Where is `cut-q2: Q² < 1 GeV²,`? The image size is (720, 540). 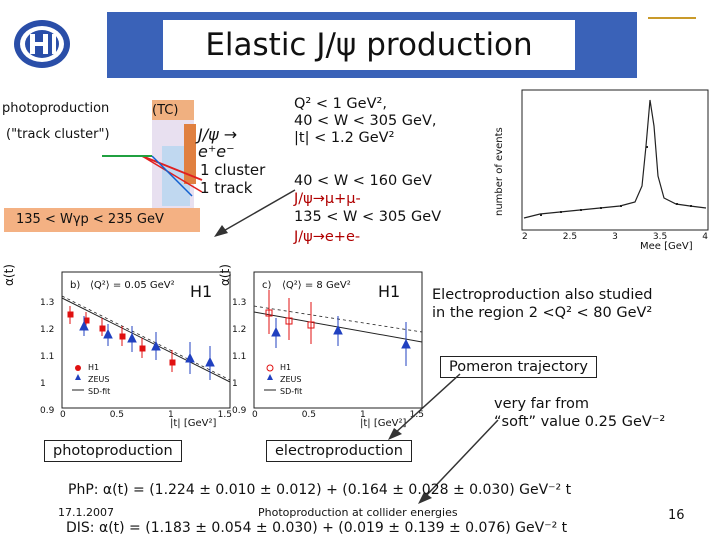
cut-q2: Q² < 1 GeV², is located at coordinates (340, 104).